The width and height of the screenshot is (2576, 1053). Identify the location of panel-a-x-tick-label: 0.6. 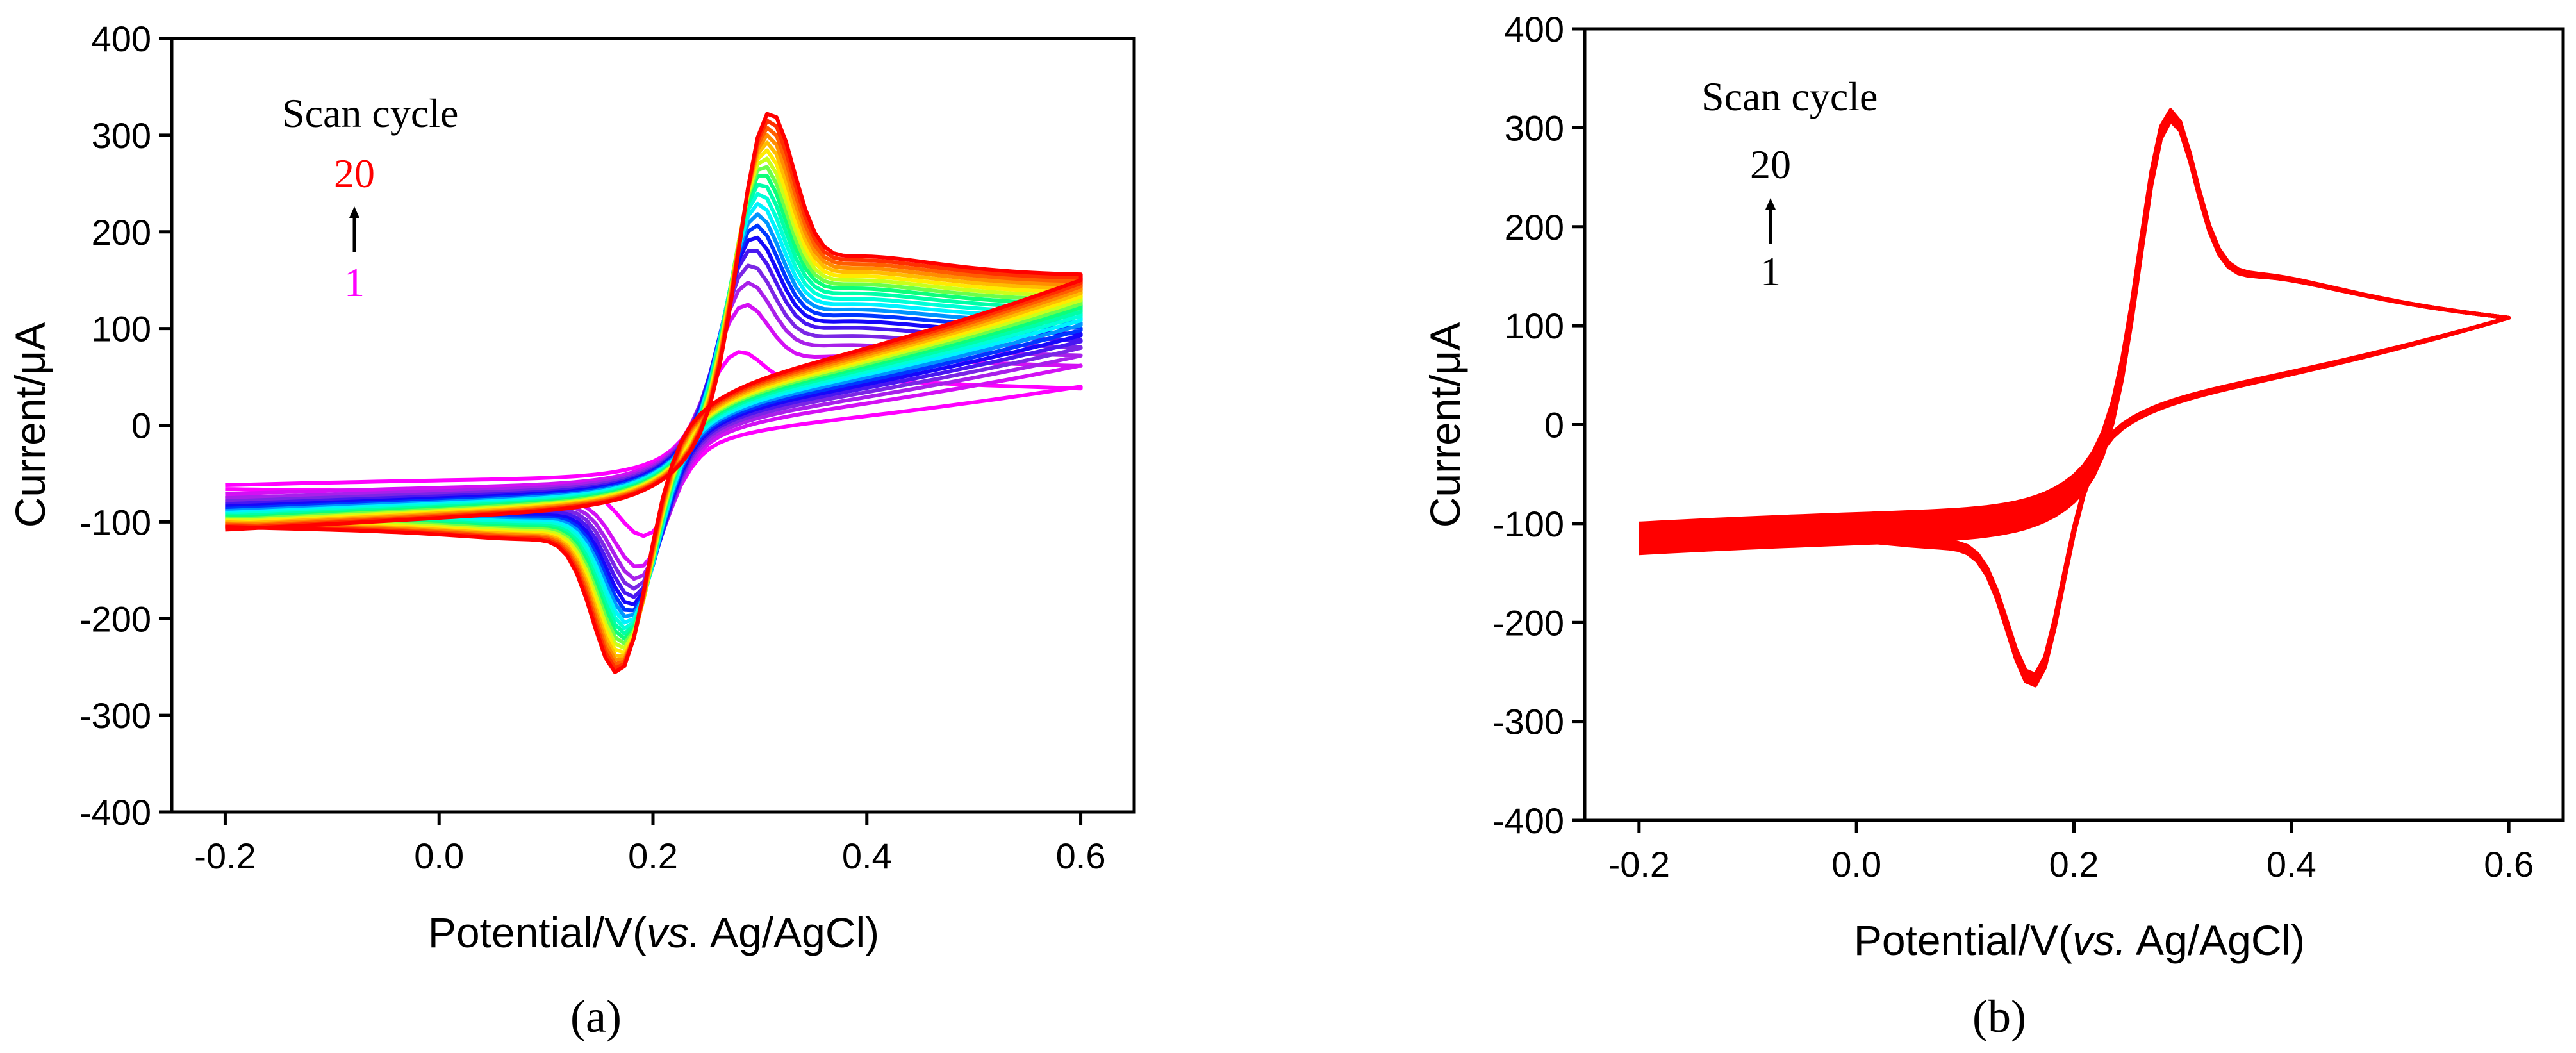
(1081, 856).